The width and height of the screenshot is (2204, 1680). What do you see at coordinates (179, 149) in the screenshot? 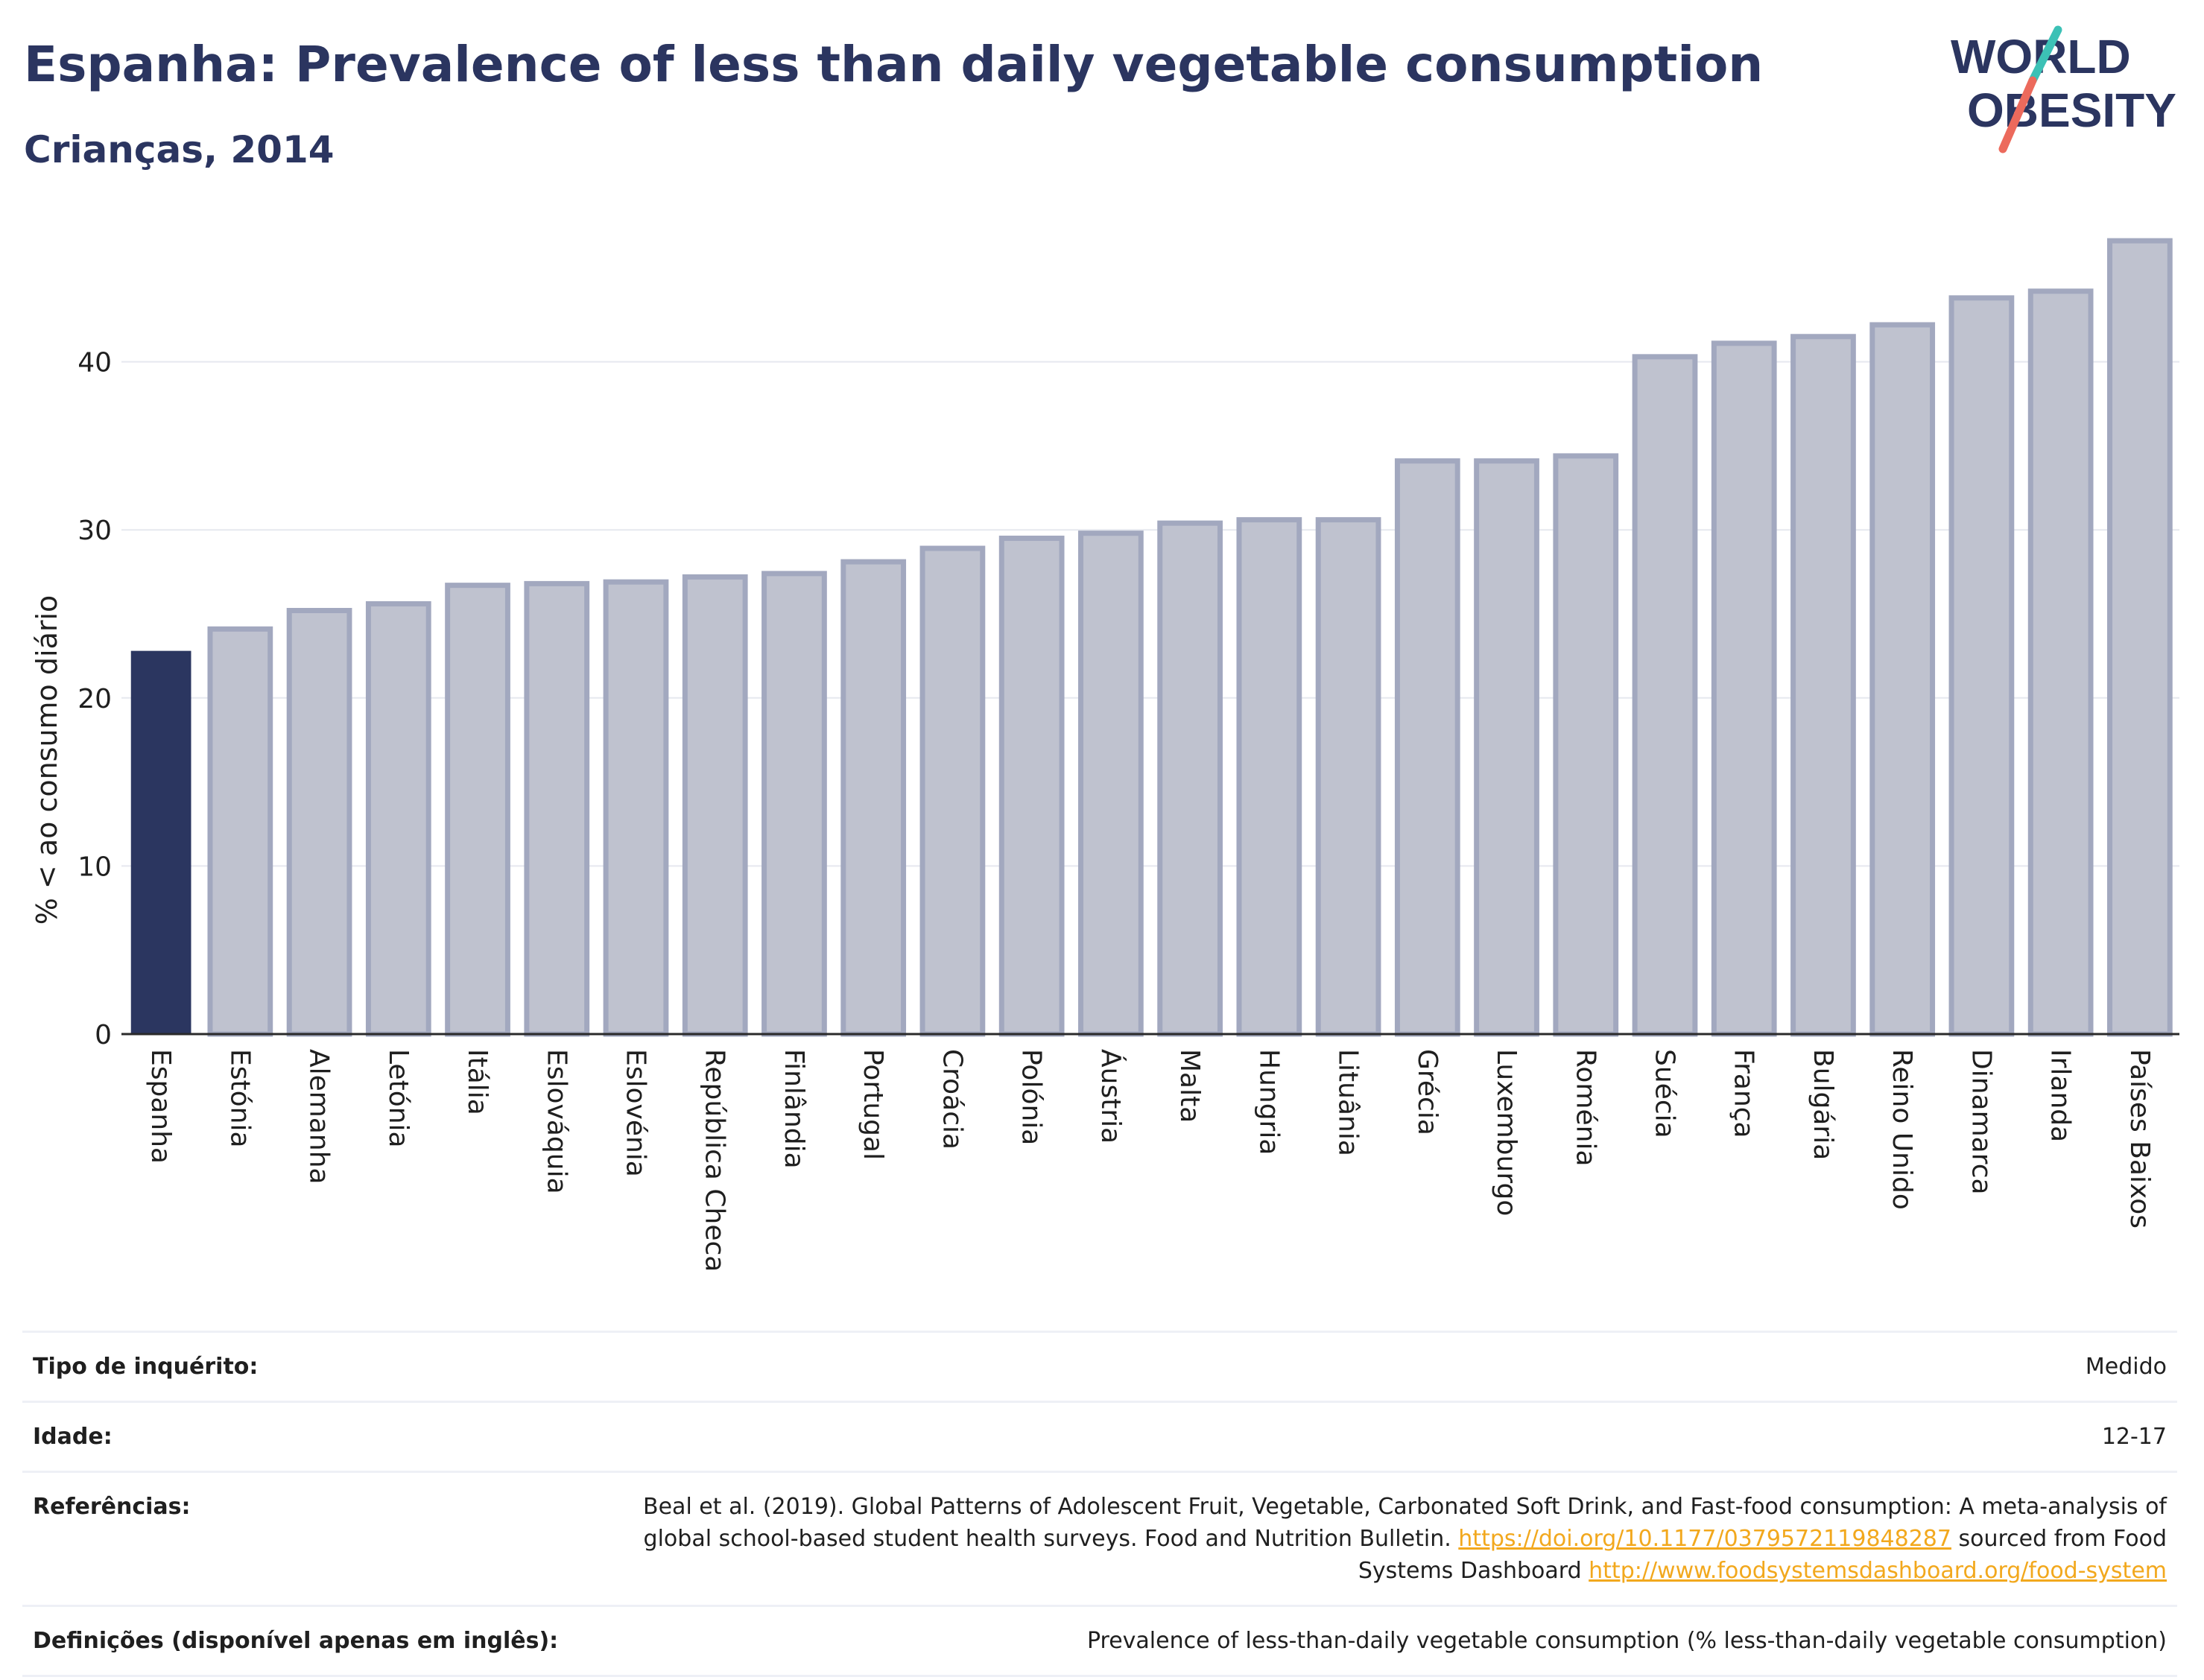
I see `chart-subtitle: Crianças, 2014` at bounding box center [179, 149].